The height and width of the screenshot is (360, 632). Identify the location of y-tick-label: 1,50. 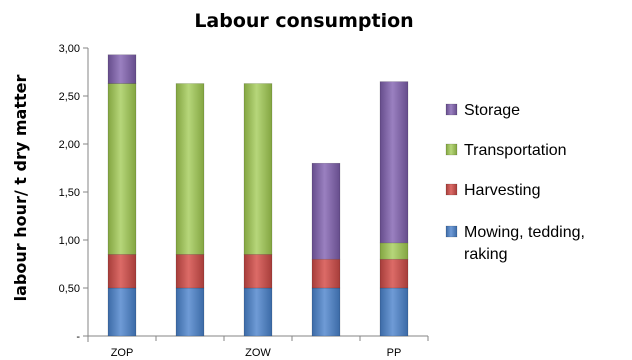
(69, 193).